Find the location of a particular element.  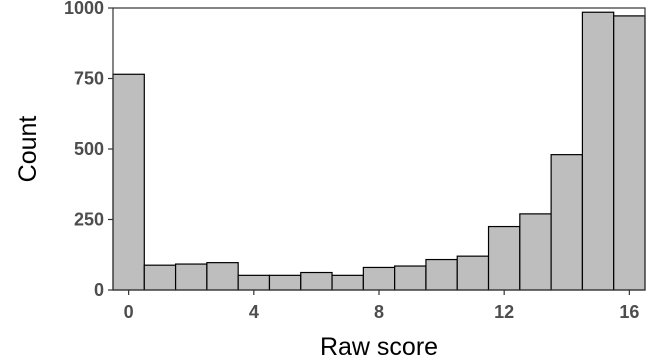

y-axis-title: Count is located at coordinates (28, 149).